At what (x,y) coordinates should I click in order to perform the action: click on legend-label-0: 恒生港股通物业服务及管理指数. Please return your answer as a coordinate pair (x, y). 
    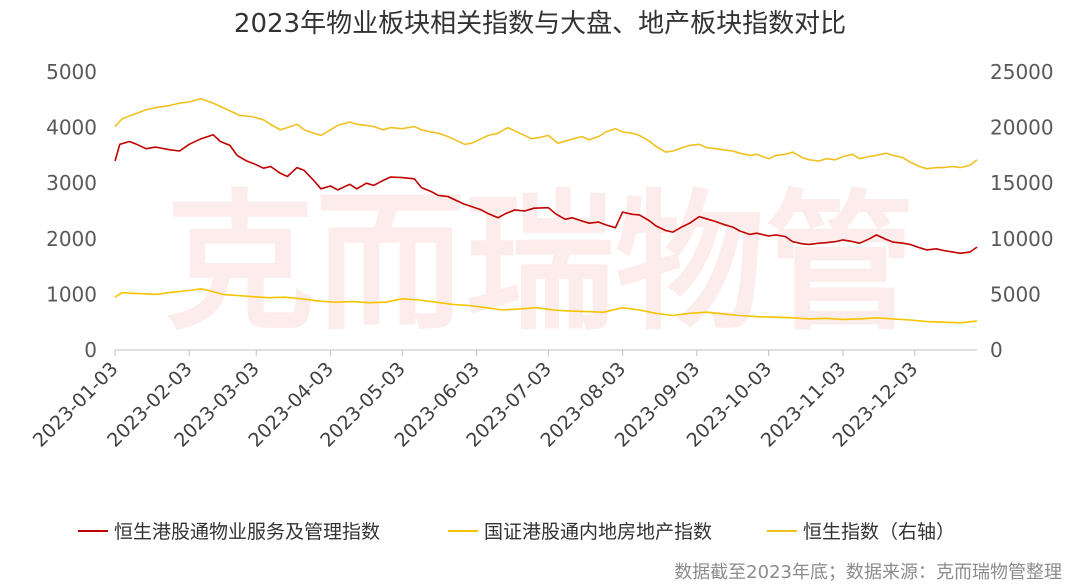
    Looking at the image, I should click on (247, 532).